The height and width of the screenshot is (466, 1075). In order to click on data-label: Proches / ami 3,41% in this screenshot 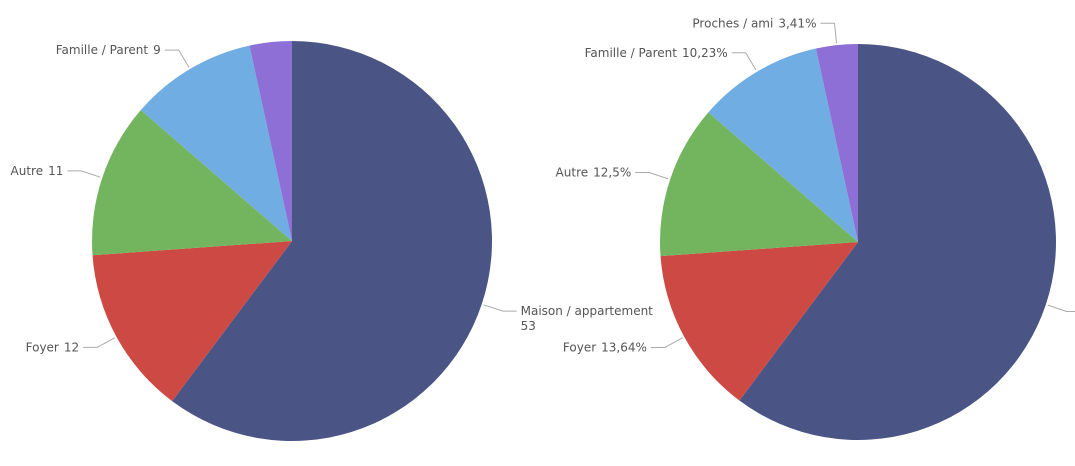, I will do `click(754, 23)`.